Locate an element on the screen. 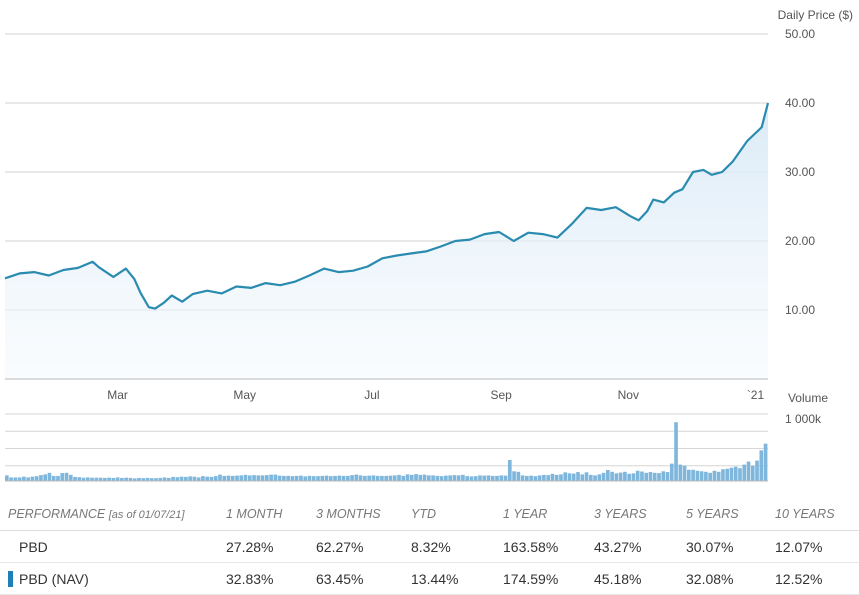  header-1-year: 1 YEAR is located at coordinates (548, 514).